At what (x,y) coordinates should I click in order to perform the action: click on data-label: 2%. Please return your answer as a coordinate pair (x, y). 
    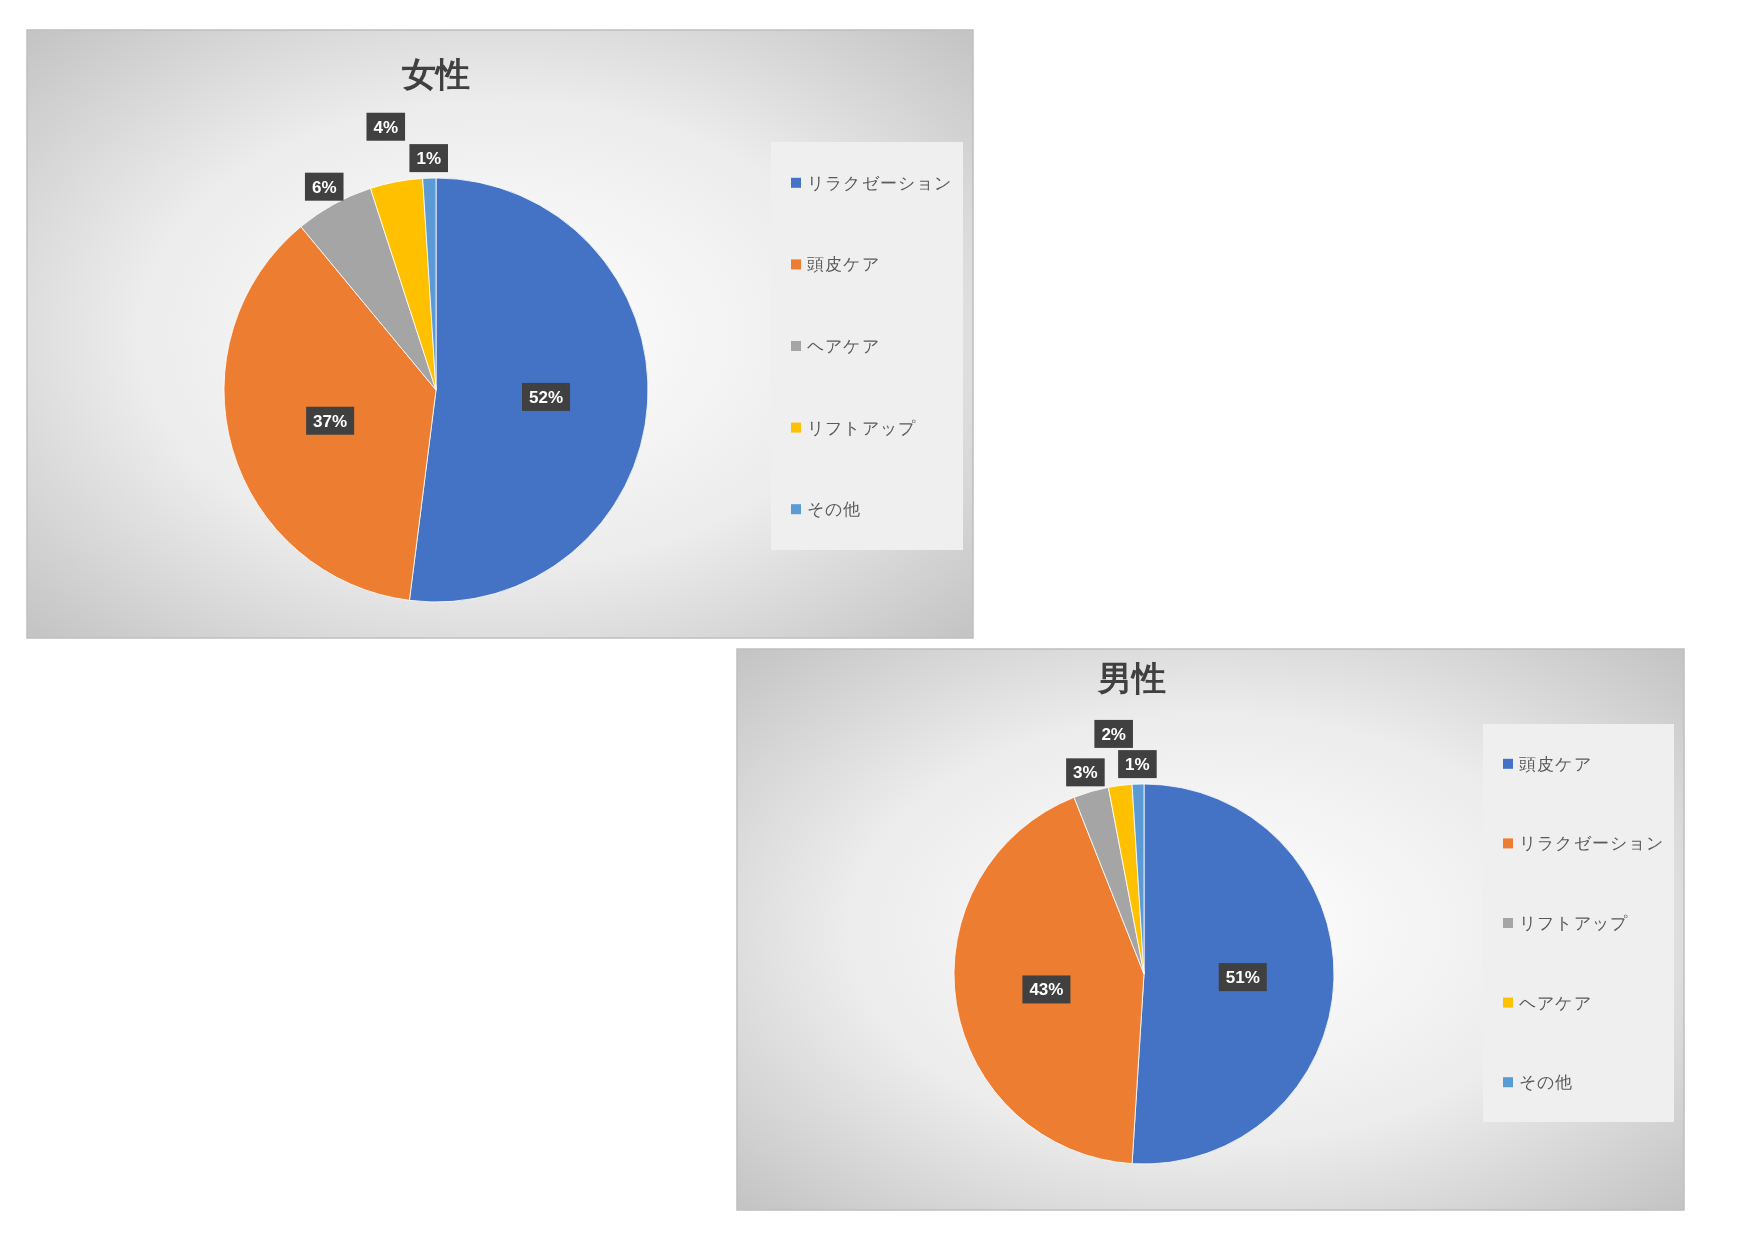
    Looking at the image, I should click on (1113, 734).